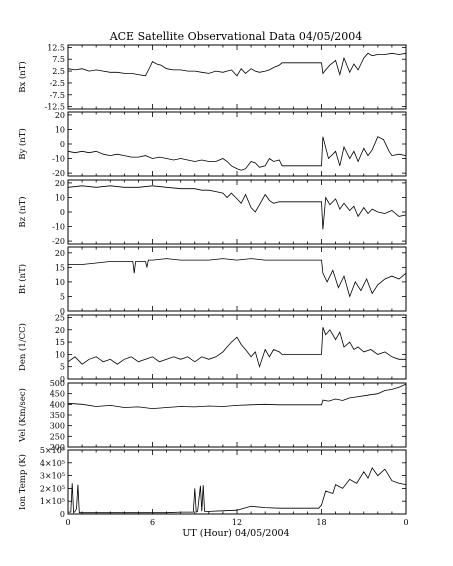  I want to click on x-tick-label: 12, so click(237, 522).